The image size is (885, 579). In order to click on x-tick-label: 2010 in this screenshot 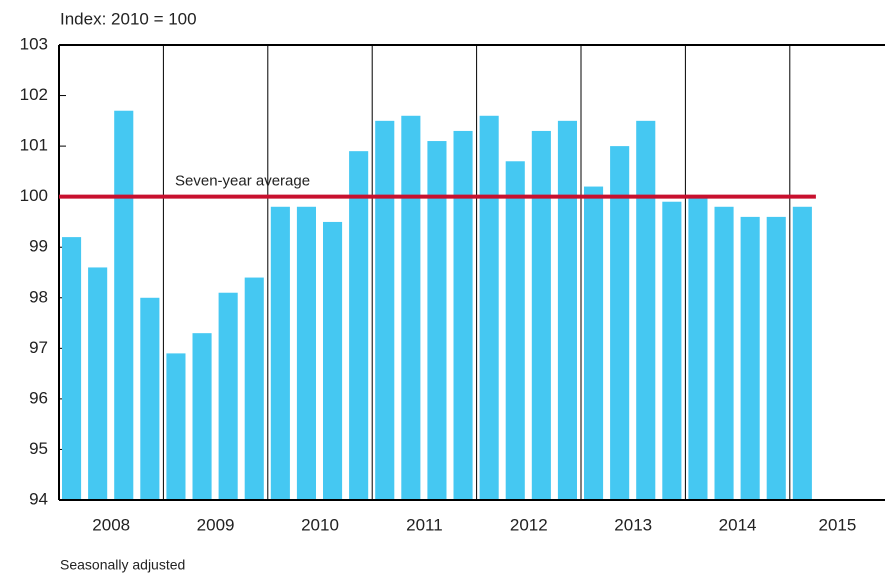, I will do `click(320, 524)`.